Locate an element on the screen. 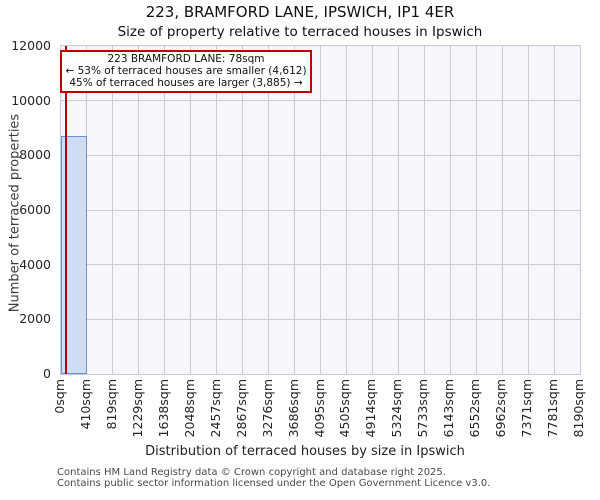  x-tick-label: 6143sqm is located at coordinates (449, 408).